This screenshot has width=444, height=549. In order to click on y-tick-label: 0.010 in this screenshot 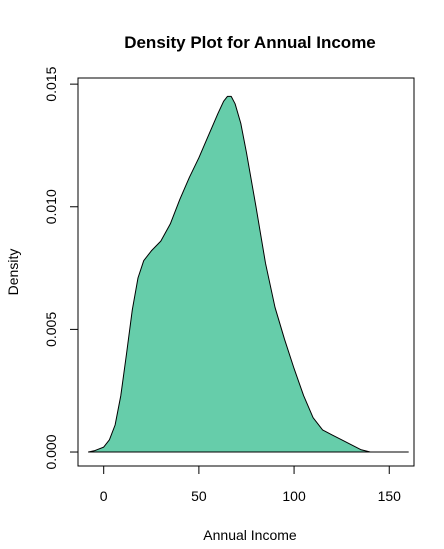, I will do `click(51, 206)`.